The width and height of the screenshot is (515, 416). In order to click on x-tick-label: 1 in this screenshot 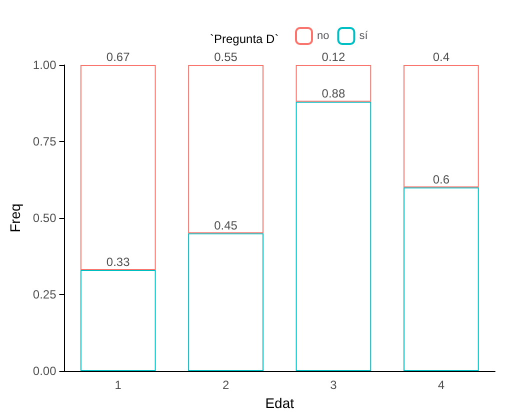, I will do `click(118, 385)`.